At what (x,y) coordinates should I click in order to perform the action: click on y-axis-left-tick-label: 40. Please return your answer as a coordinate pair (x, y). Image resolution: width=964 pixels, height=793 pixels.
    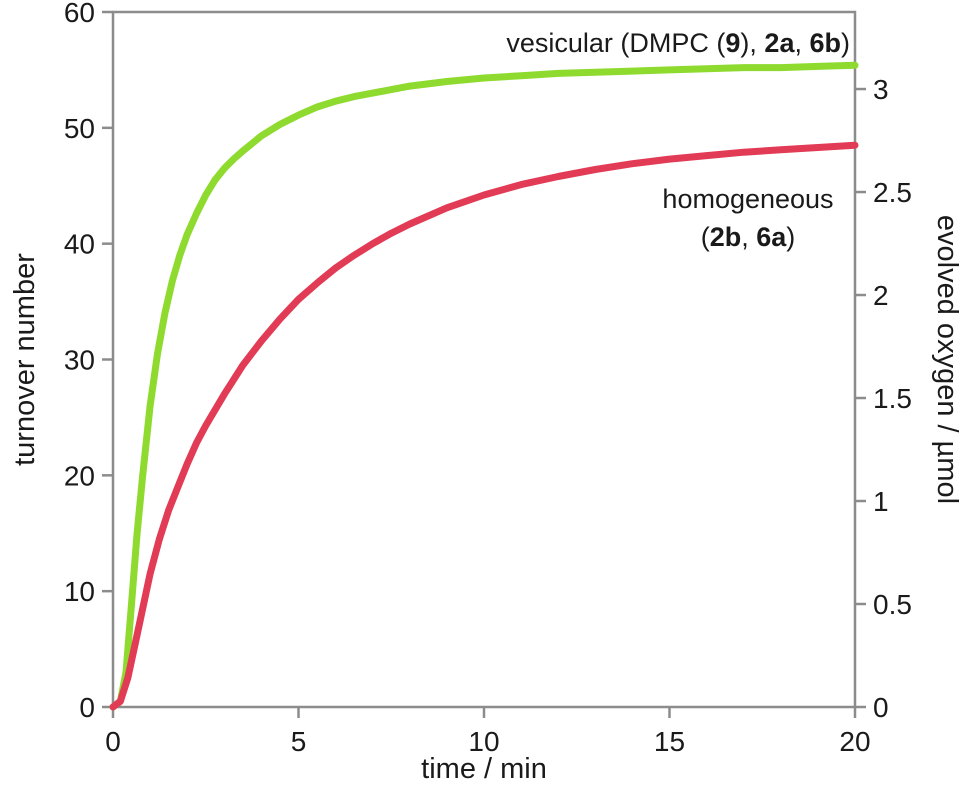
    Looking at the image, I should click on (79, 244).